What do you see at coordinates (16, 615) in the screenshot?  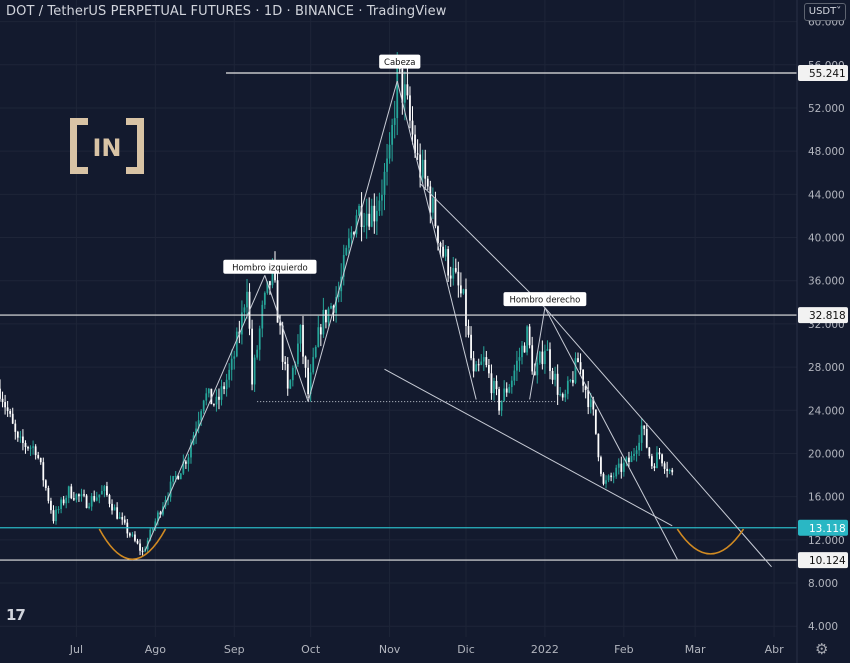 I see `tradingview-logo-icon: 17` at bounding box center [16, 615].